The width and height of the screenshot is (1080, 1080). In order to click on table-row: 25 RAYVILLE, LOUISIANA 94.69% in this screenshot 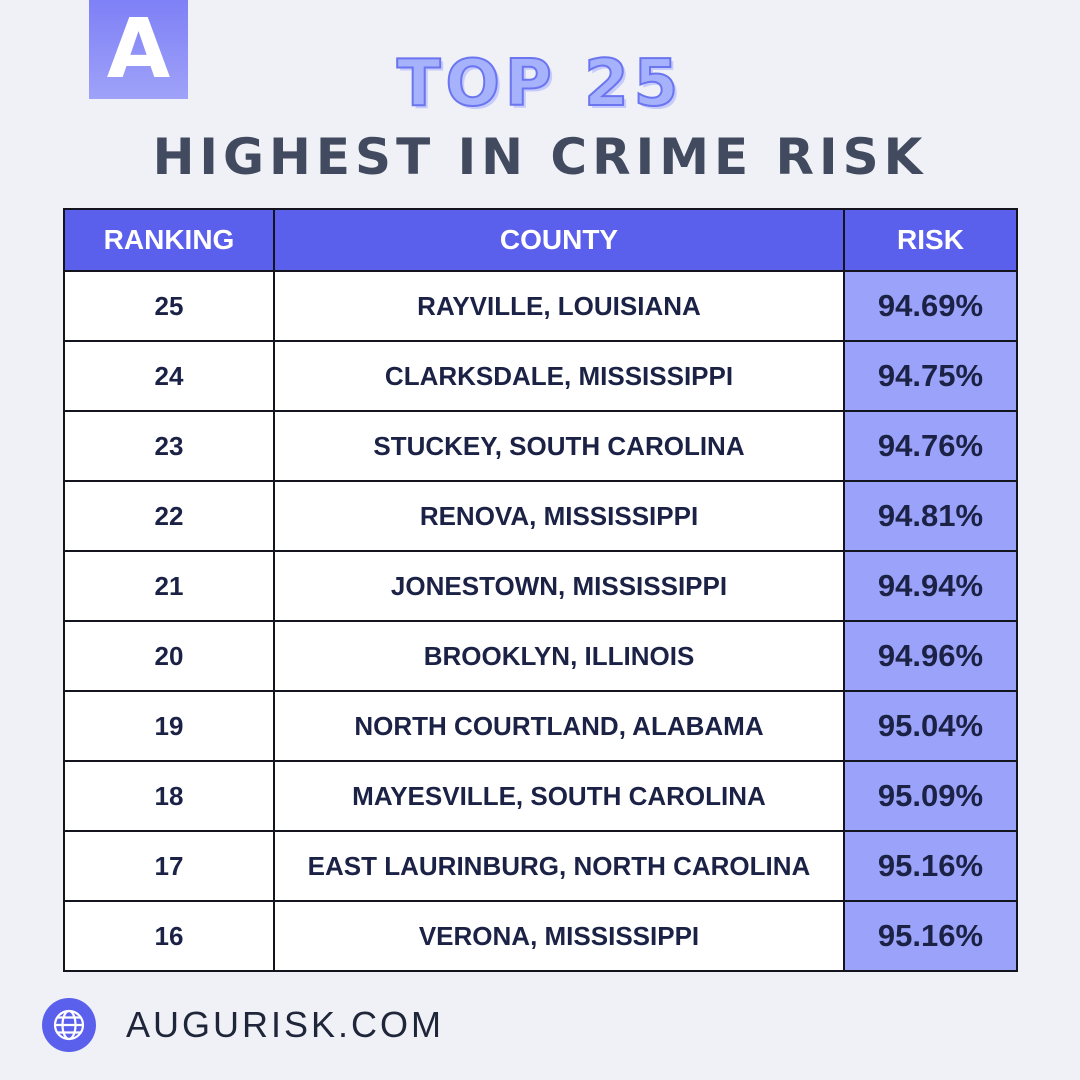, I will do `click(540, 306)`.